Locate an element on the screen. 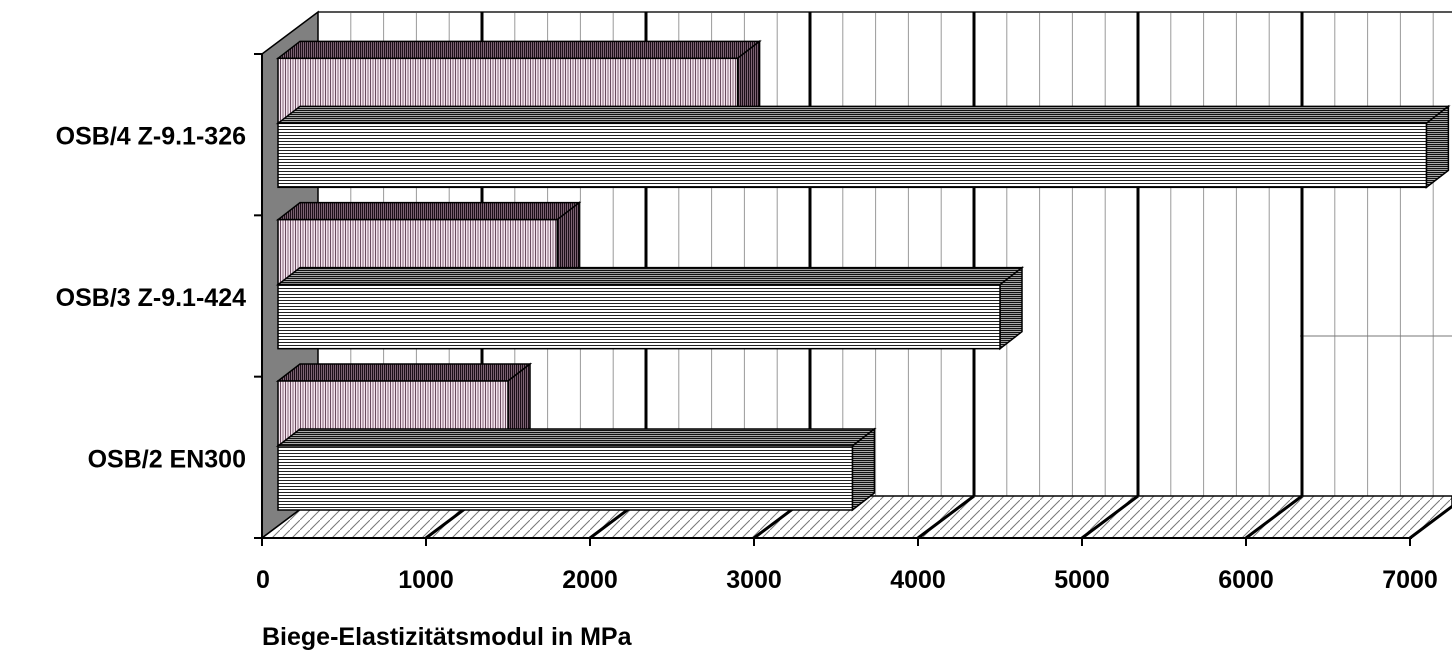 The height and width of the screenshot is (660, 1452). x-tick-label: 6000 is located at coordinates (1246, 580).